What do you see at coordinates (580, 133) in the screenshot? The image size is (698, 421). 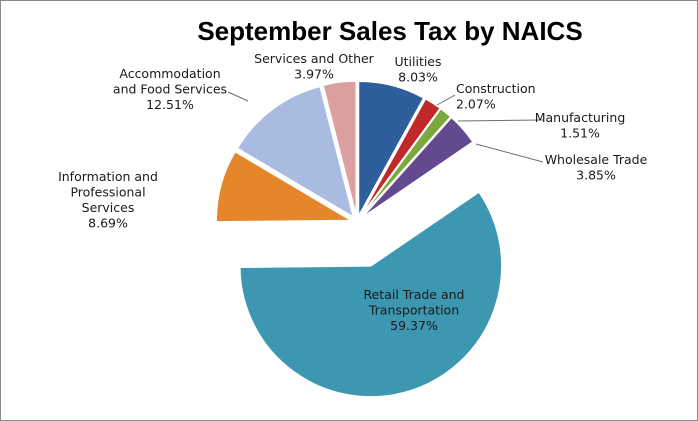 I see `label-value: 1.51%` at bounding box center [580, 133].